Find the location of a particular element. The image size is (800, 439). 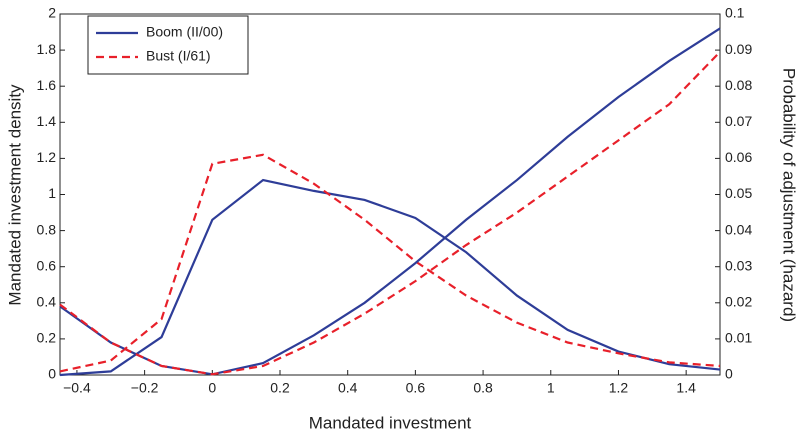

legend-label: Boom (II/00) is located at coordinates (184, 32).